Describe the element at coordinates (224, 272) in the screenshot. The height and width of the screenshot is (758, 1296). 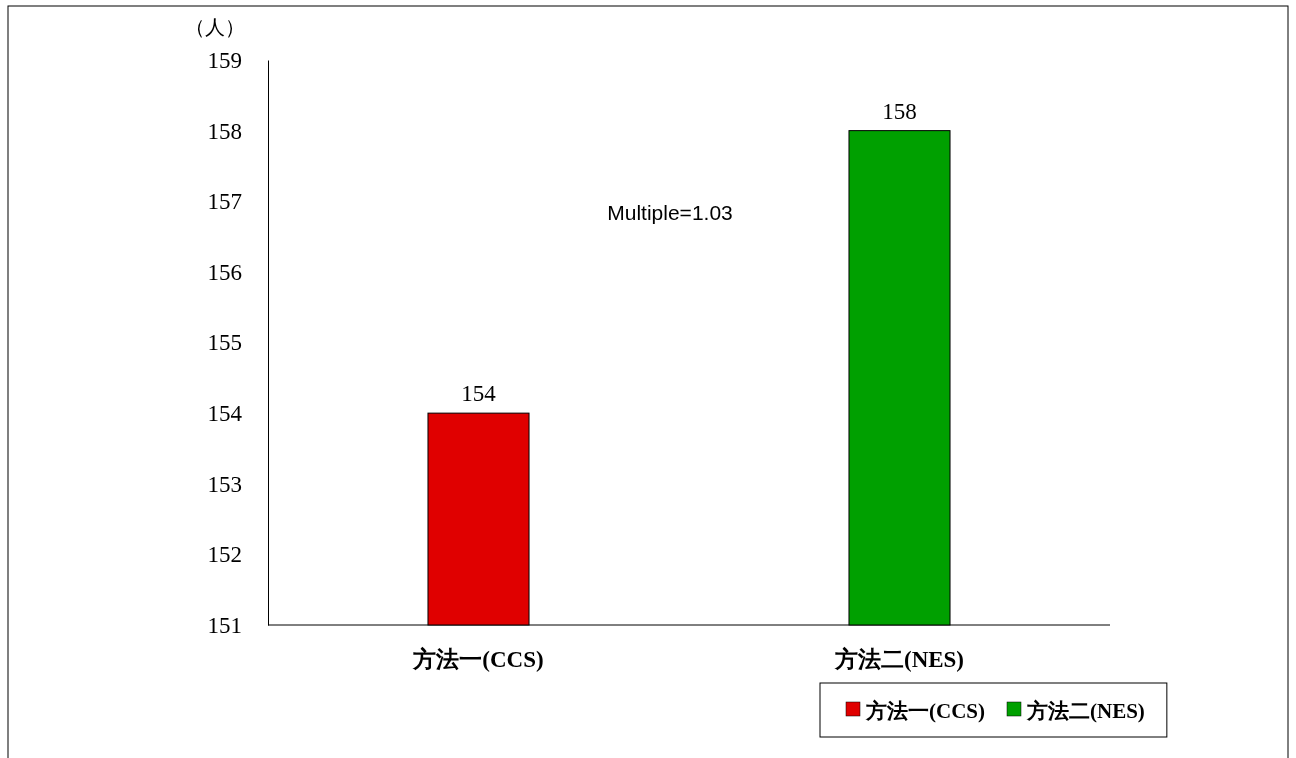
I see `y-tick-label: 156` at that location.